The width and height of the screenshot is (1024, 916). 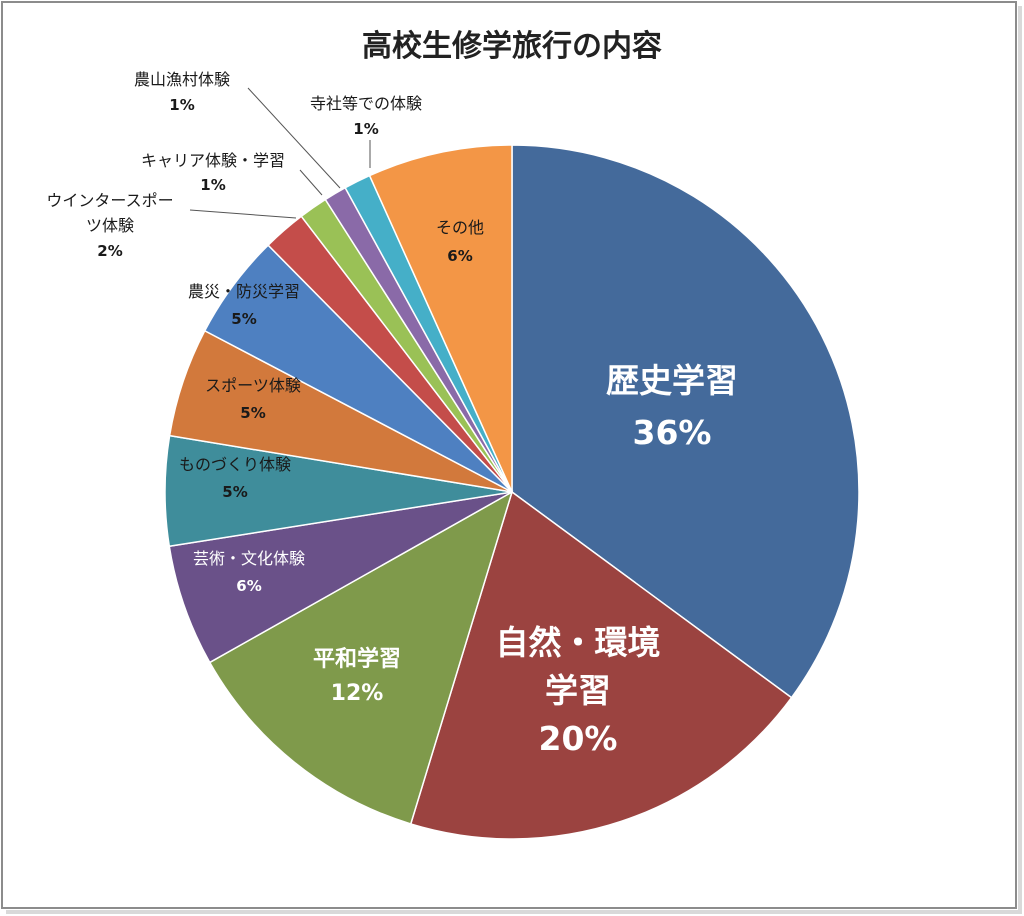 What do you see at coordinates (109, 200) in the screenshot?
I see `slice-label-line: ウインタースポー` at bounding box center [109, 200].